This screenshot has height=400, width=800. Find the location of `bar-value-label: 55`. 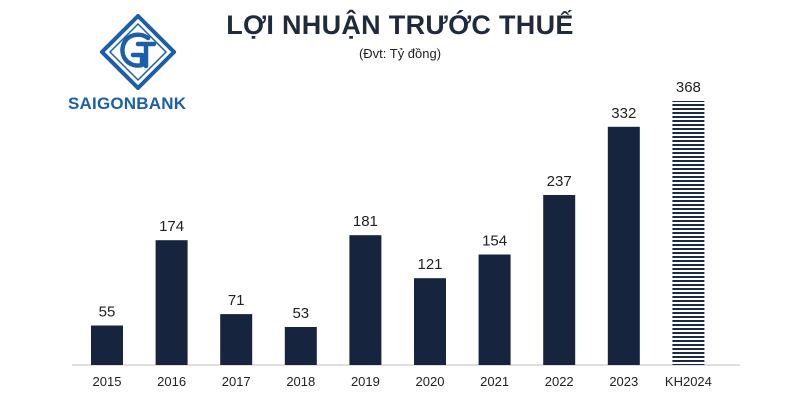

bar-value-label: 55 is located at coordinates (107, 312).